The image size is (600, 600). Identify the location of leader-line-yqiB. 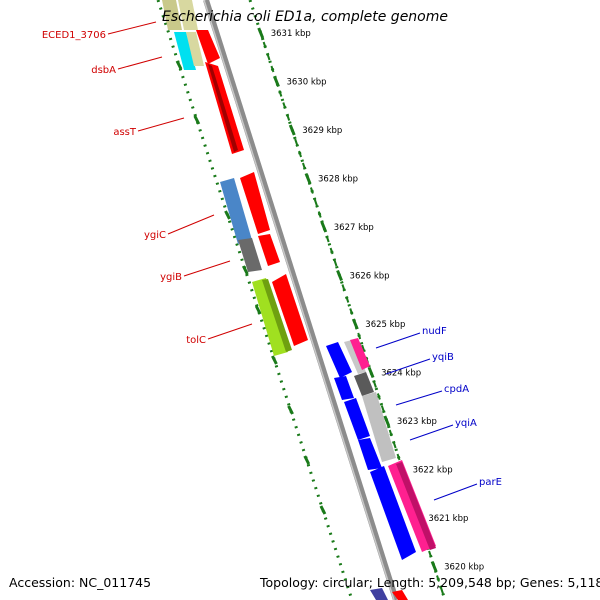
(408, 366).